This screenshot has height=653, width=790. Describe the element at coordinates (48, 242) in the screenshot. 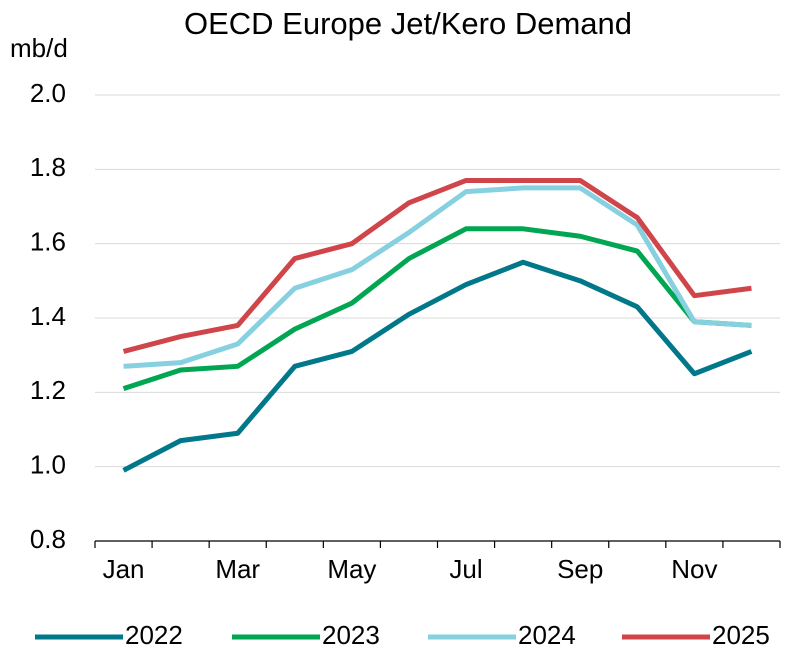

I see `y-tick-label: 1.6` at that location.